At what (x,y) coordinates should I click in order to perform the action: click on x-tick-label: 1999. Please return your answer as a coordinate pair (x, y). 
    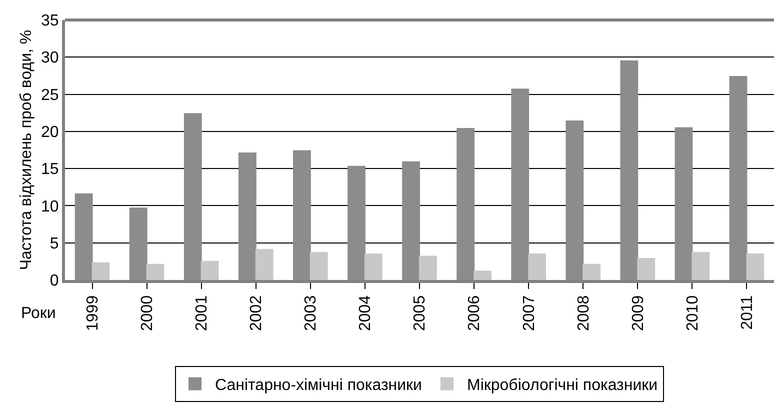
    Looking at the image, I should click on (93, 313).